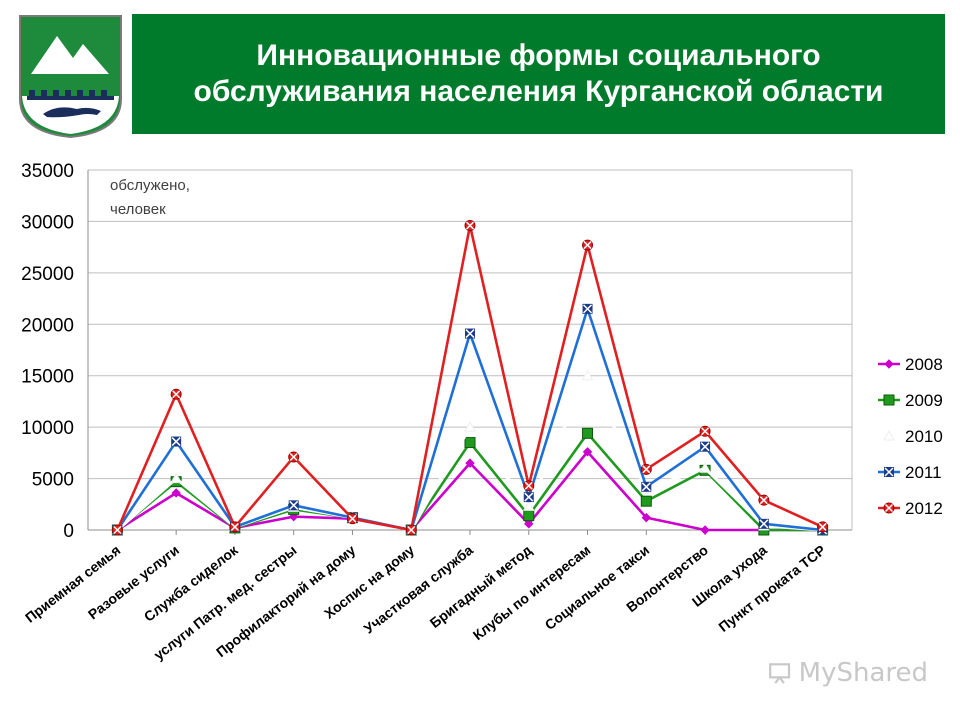 The height and width of the screenshot is (720, 960). Describe the element at coordinates (924, 508) in the screenshot. I see `legend-label: 2012` at that location.